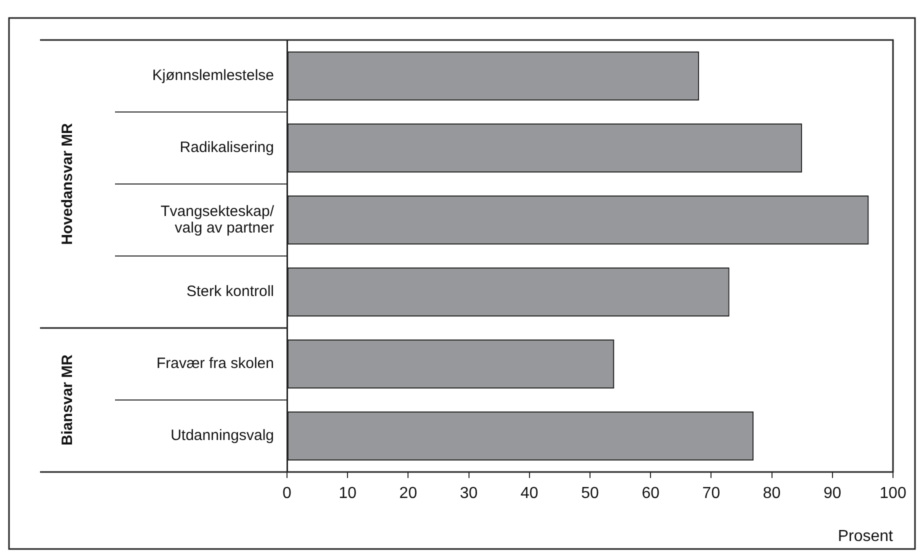 This screenshot has width=924, height=554. What do you see at coordinates (347, 493) in the screenshot?
I see `x-tick-label: 10` at bounding box center [347, 493].